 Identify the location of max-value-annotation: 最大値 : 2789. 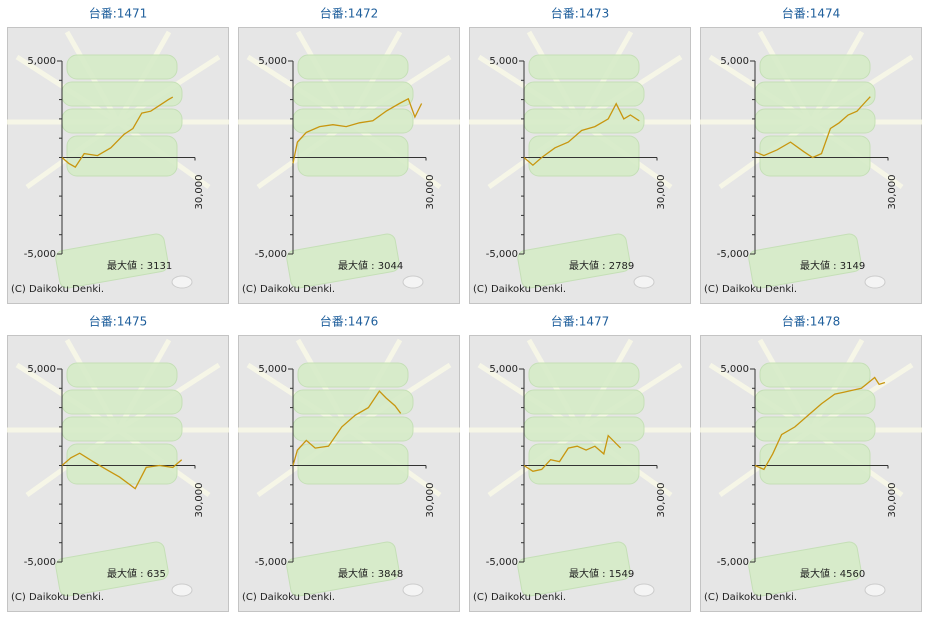
(601, 265).